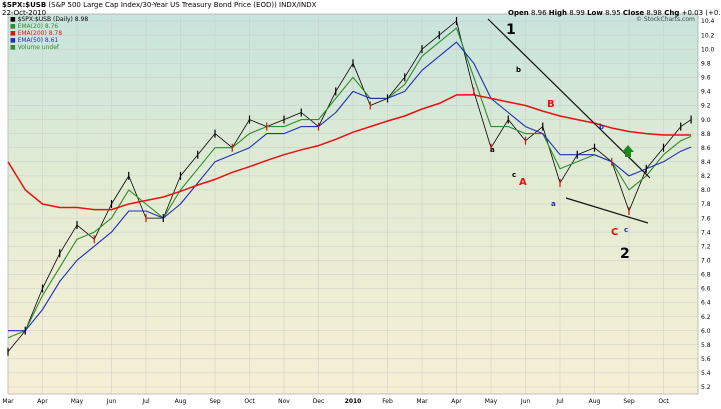  I want to click on sub-label-a1: a, so click(492, 150).